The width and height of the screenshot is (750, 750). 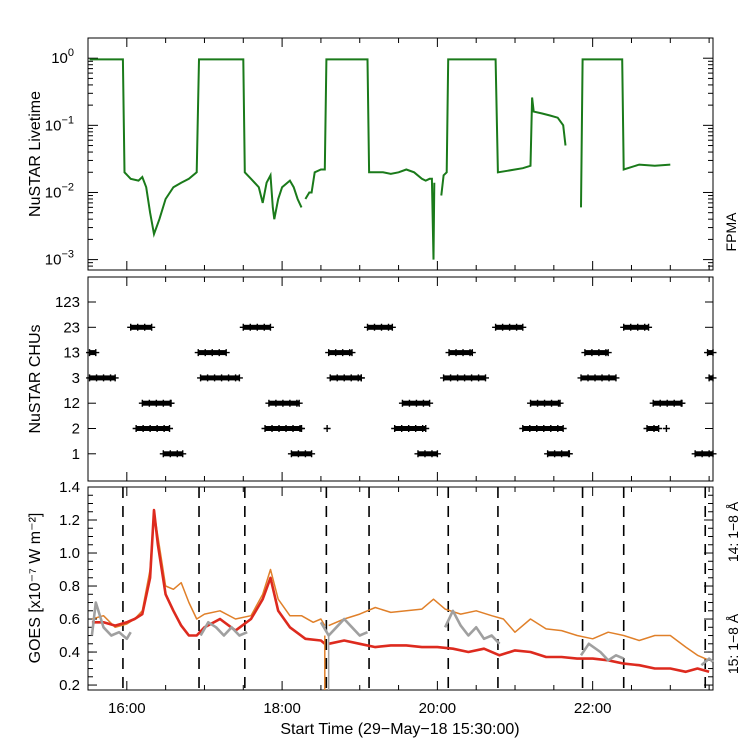 I want to click on goes-grey-line, so click(x=472, y=627).